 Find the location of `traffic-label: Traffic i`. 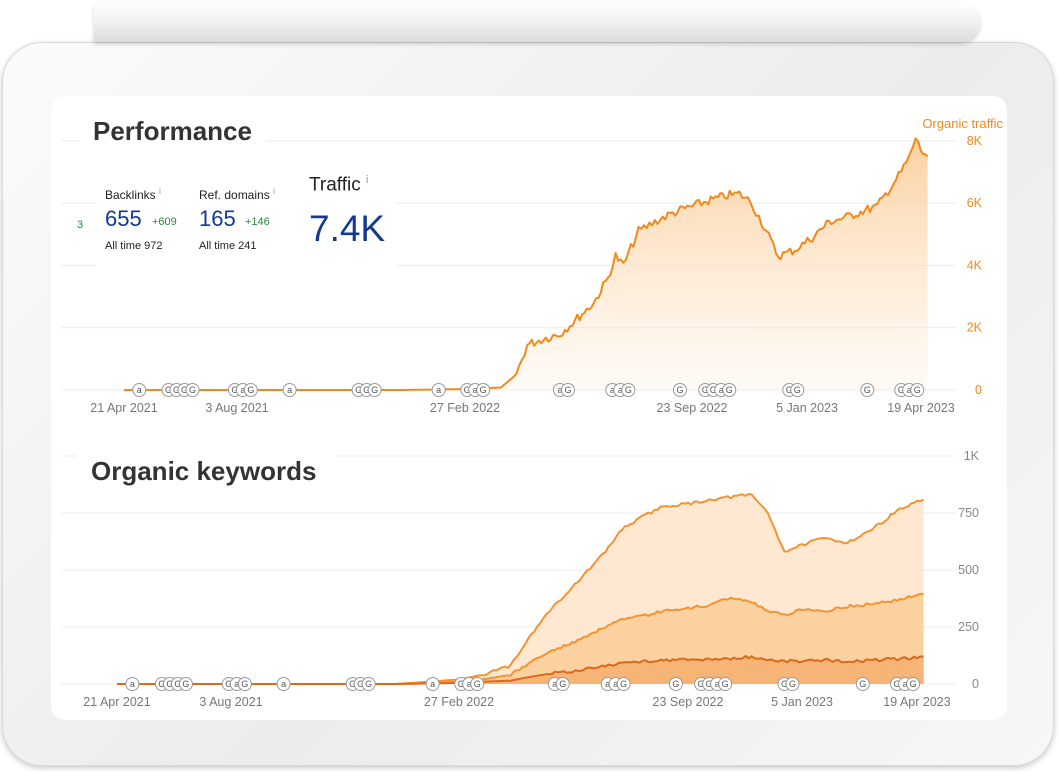

traffic-label: Traffic i is located at coordinates (339, 185).